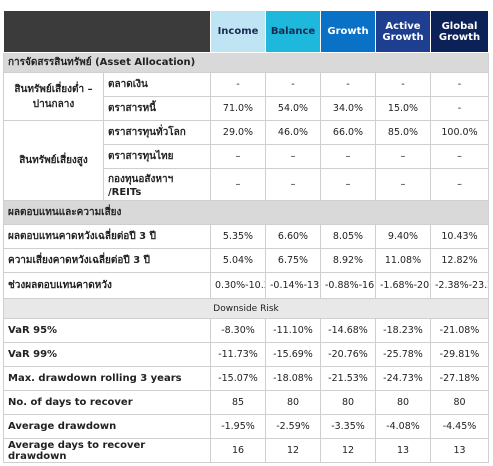  Describe the element at coordinates (293, 132) in the screenshot. I see `value-cell: 46.0%` at that location.